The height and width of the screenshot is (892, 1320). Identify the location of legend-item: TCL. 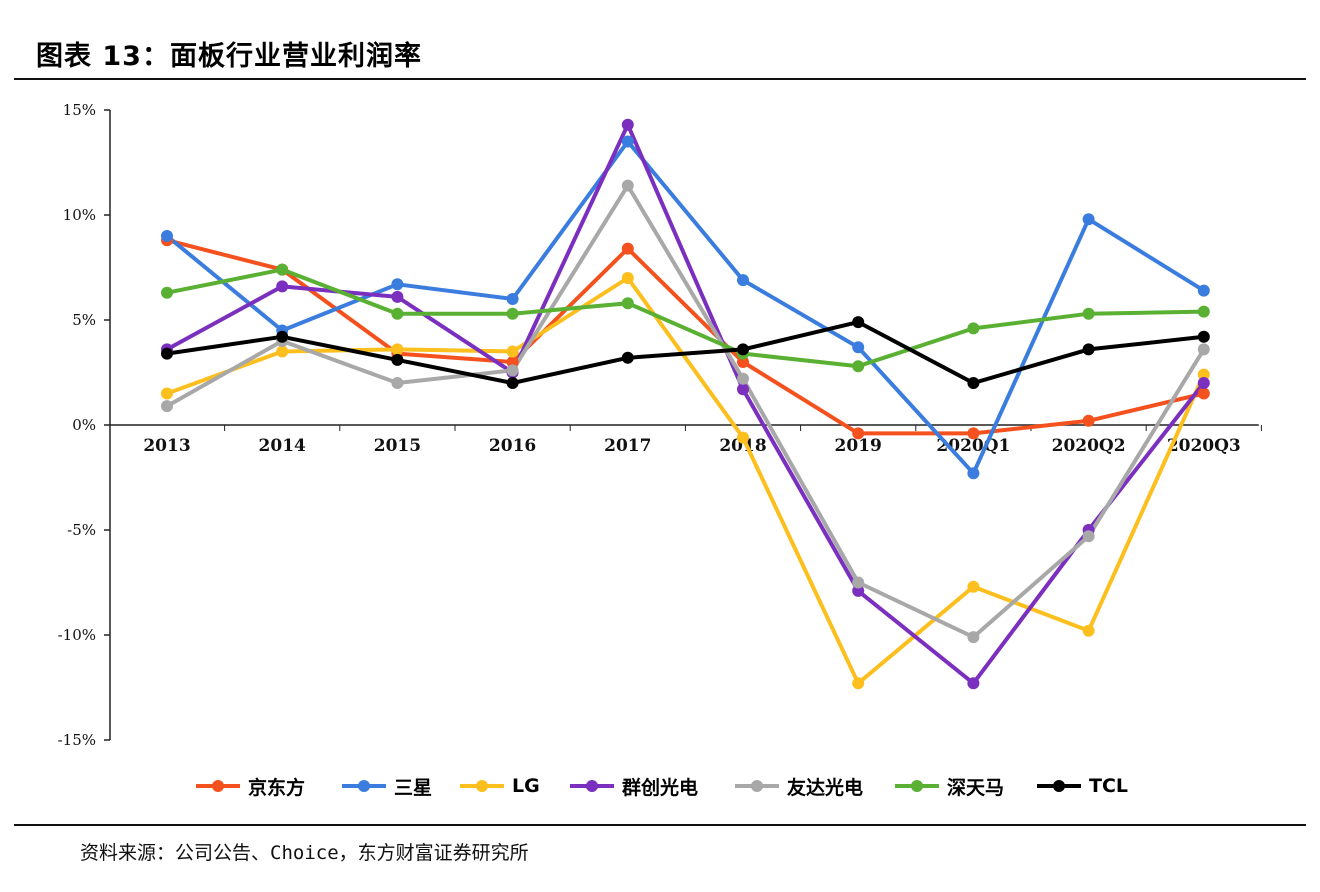
(1082, 786).